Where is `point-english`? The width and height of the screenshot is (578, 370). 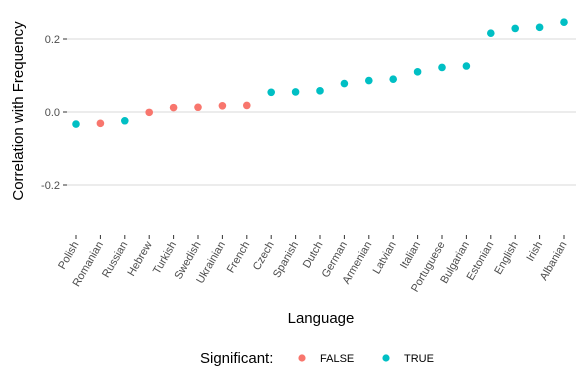
point-english is located at coordinates (515, 28).